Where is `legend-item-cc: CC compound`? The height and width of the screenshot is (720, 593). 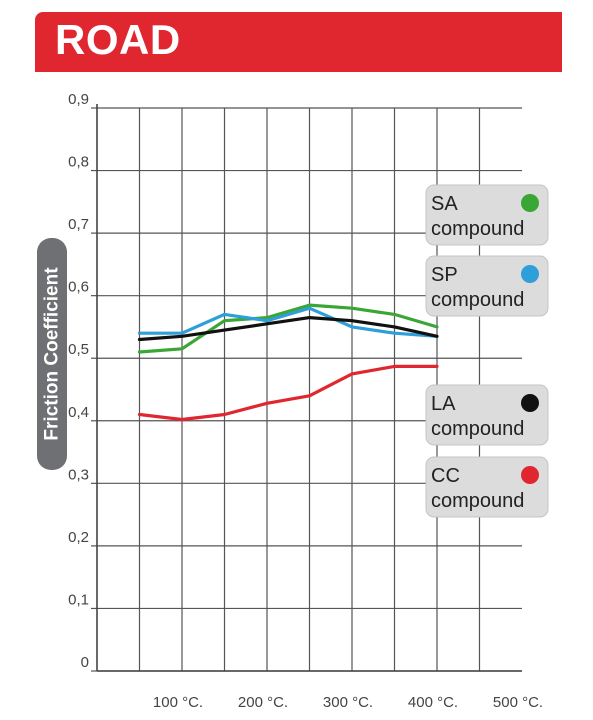 legend-item-cc: CC compound is located at coordinates (487, 487).